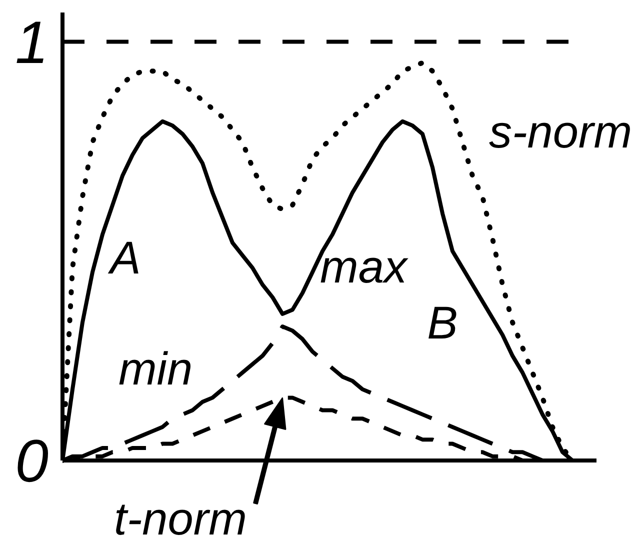 The image size is (640, 543). What do you see at coordinates (180, 517) in the screenshot?
I see `legend-label: t-norm` at bounding box center [180, 517].